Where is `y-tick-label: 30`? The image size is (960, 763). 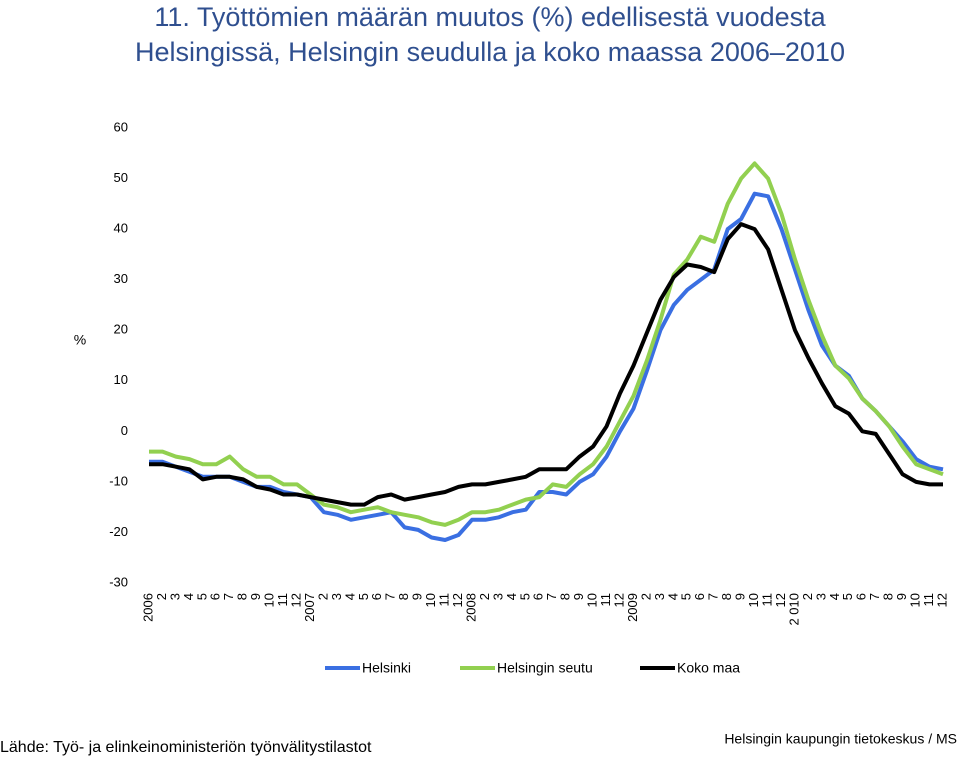
y-tick-label: 30 is located at coordinates (121, 278).